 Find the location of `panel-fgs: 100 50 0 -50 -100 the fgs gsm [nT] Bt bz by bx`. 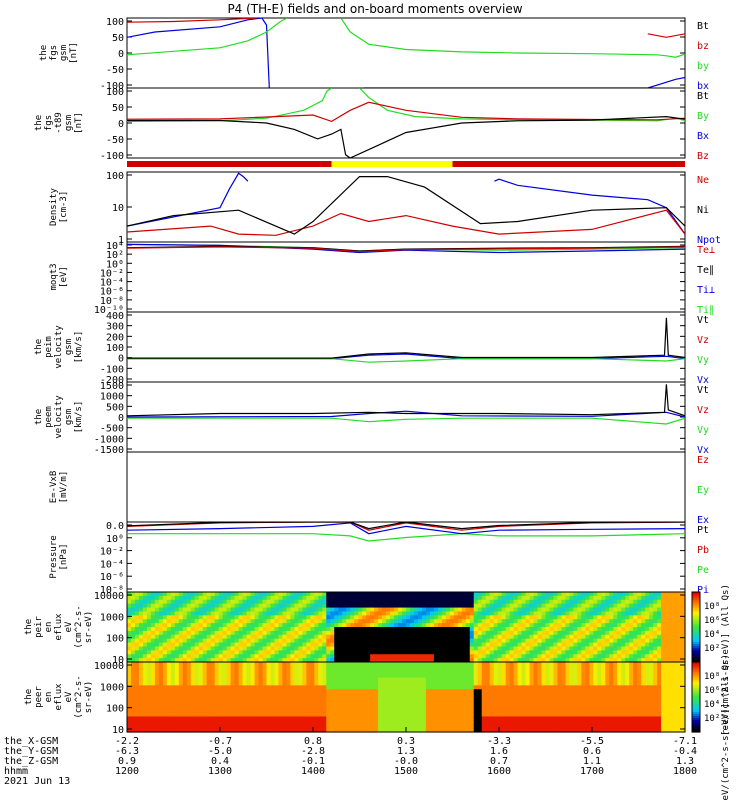

panel-fgs: 100 50 0 -50 -100 the fgs gsm [nT] Bt bz by bx is located at coordinates (374, 54).